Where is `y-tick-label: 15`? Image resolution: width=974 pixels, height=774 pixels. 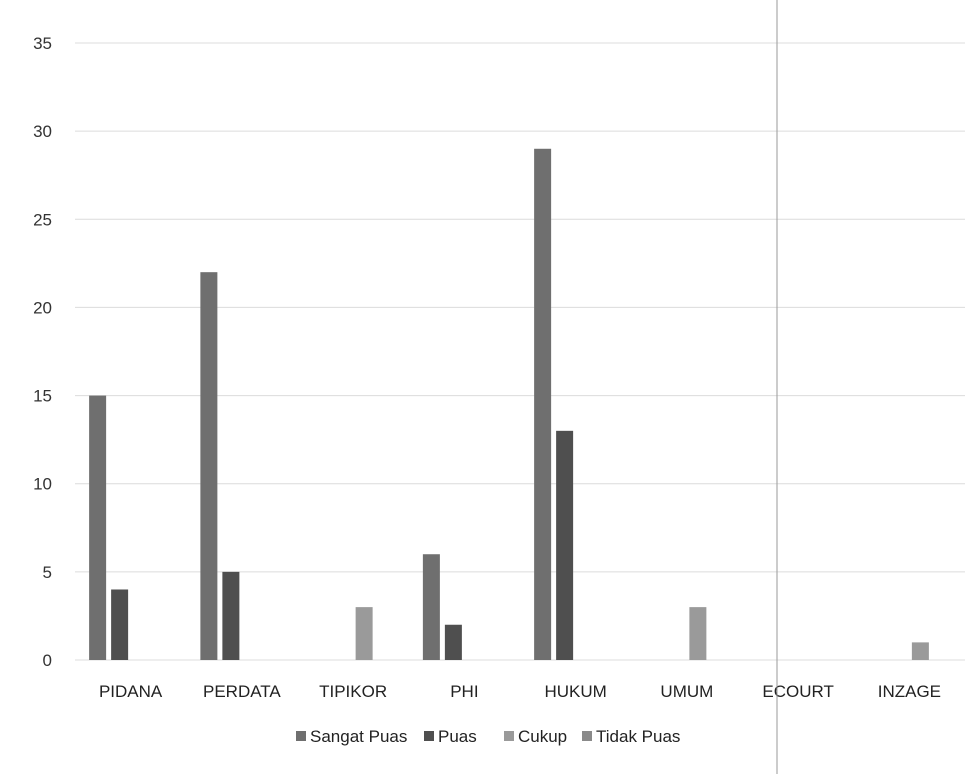 y-tick-label: 15 is located at coordinates (42, 396).